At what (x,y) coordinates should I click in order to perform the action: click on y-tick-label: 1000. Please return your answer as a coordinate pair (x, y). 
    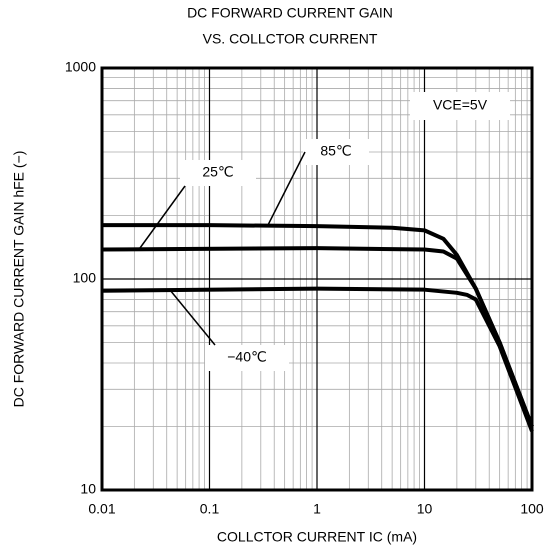
    Looking at the image, I should click on (80, 67).